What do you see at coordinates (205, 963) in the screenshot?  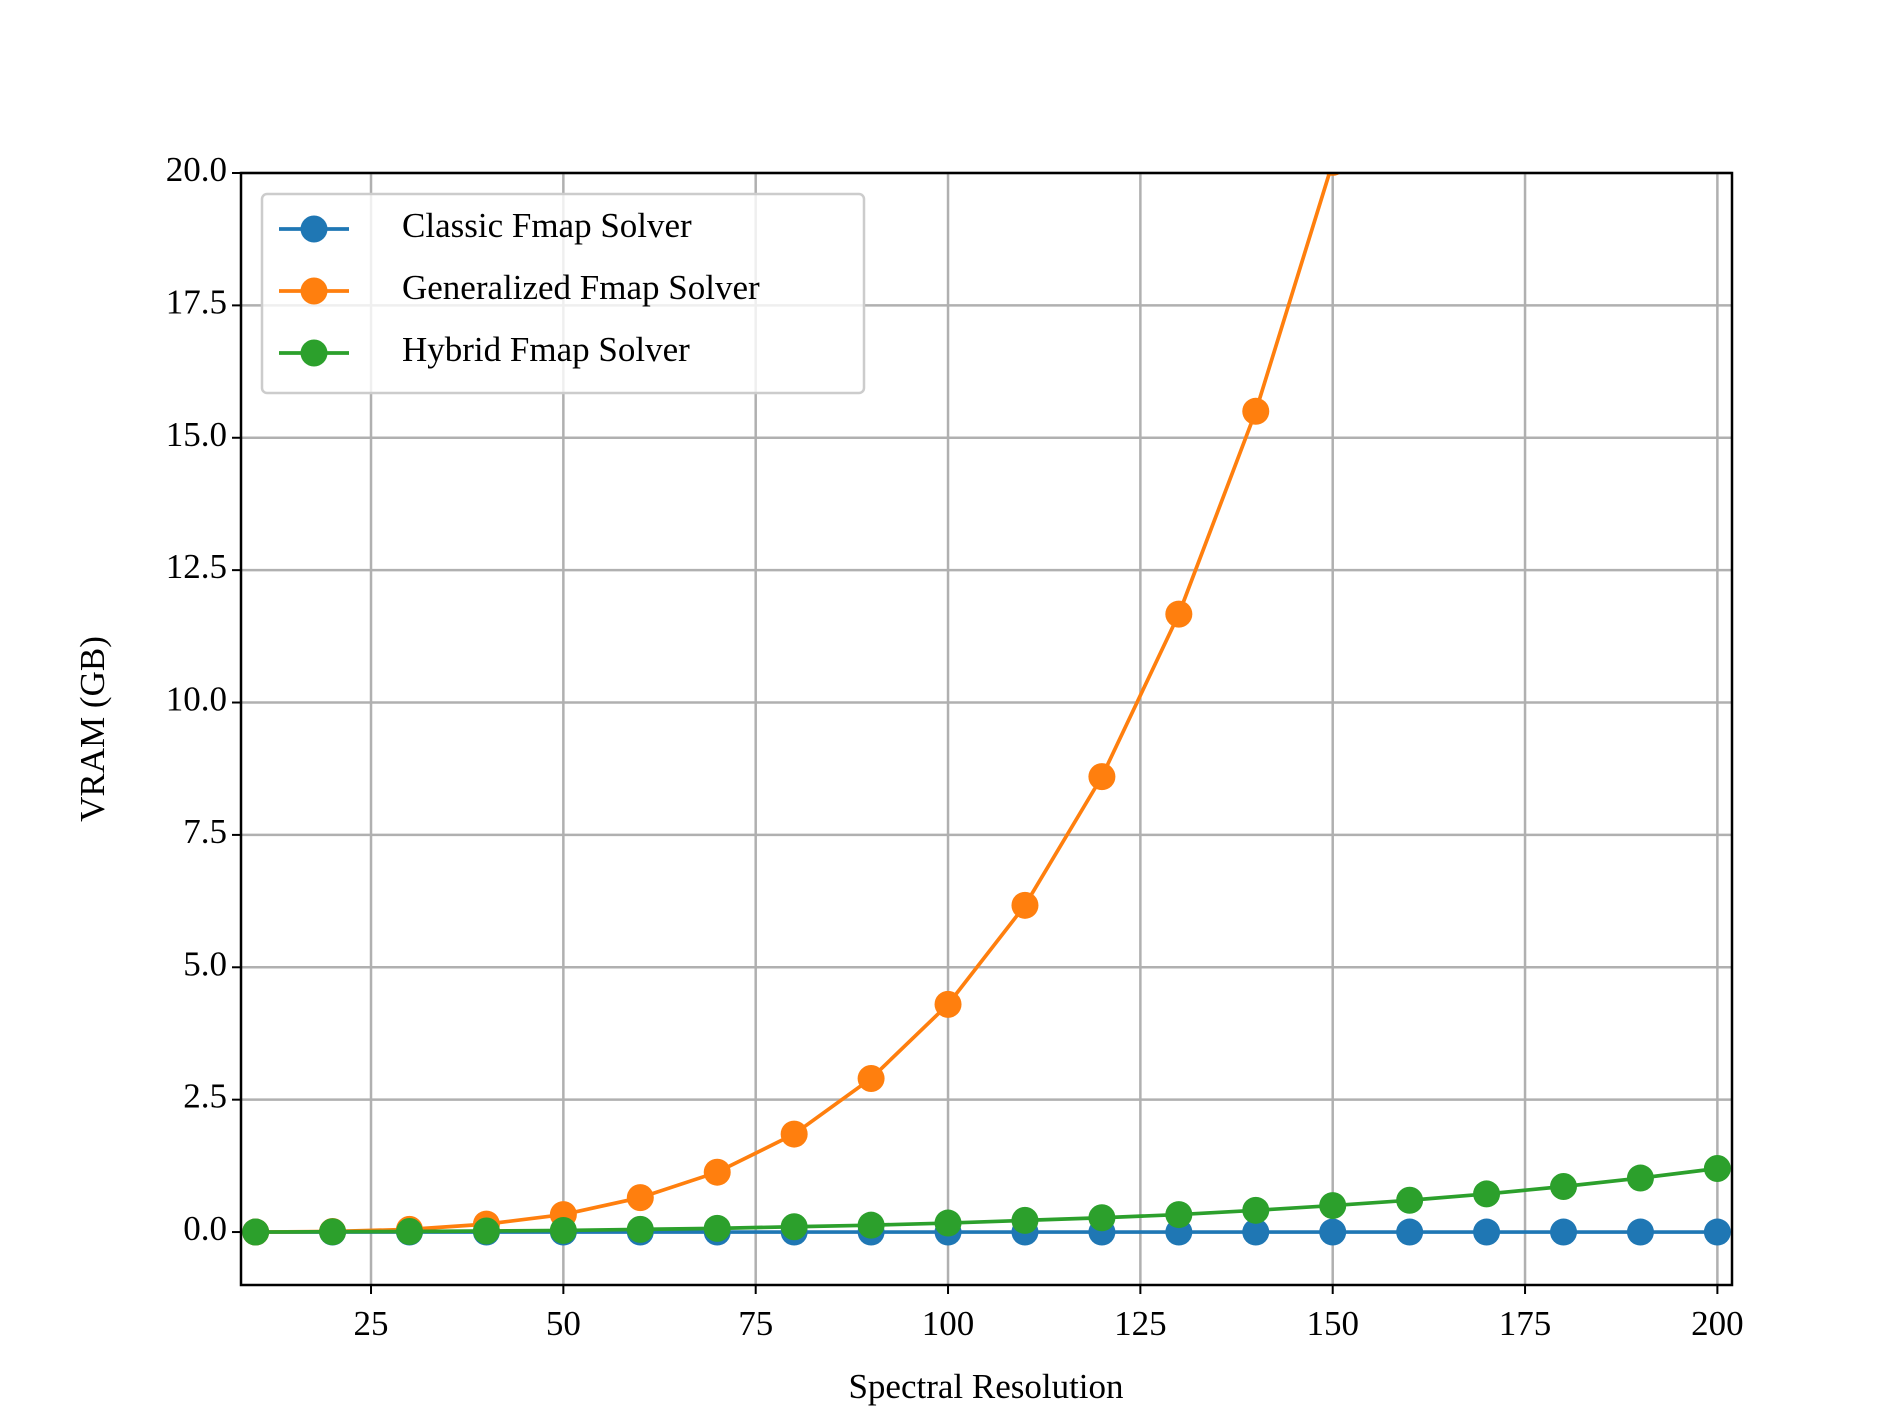 I see `y-tick-label: 5.0` at bounding box center [205, 963].